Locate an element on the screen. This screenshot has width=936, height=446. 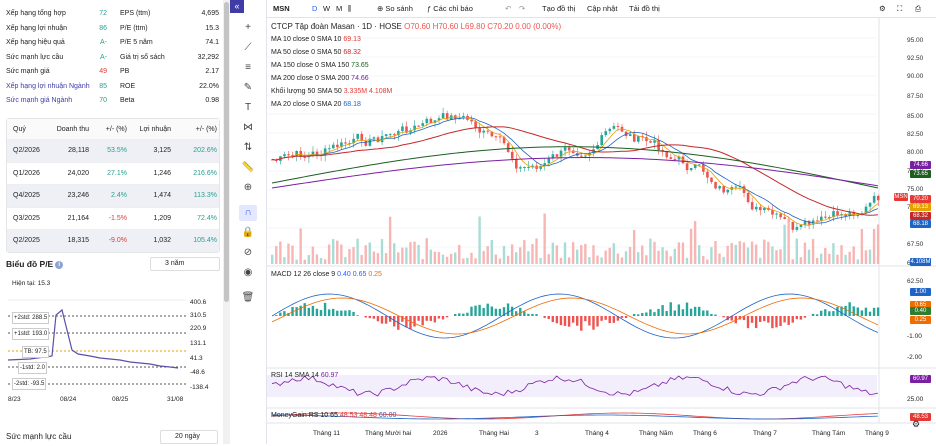
load-chart-button: Tải đồ thị is located at coordinates (644, 9).